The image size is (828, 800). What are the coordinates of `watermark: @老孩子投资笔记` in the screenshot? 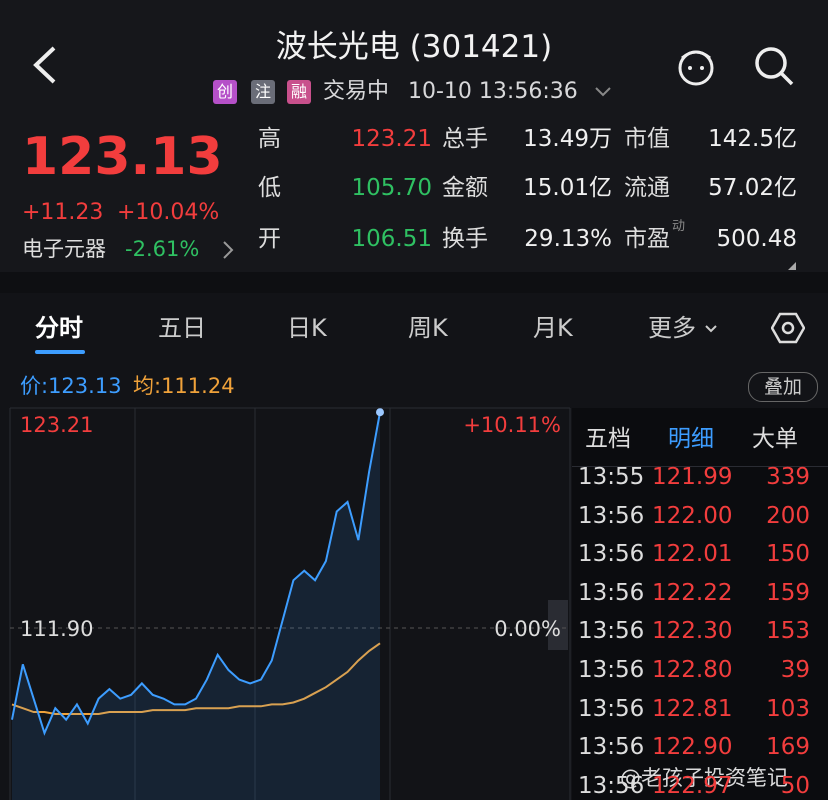 It's located at (704, 778).